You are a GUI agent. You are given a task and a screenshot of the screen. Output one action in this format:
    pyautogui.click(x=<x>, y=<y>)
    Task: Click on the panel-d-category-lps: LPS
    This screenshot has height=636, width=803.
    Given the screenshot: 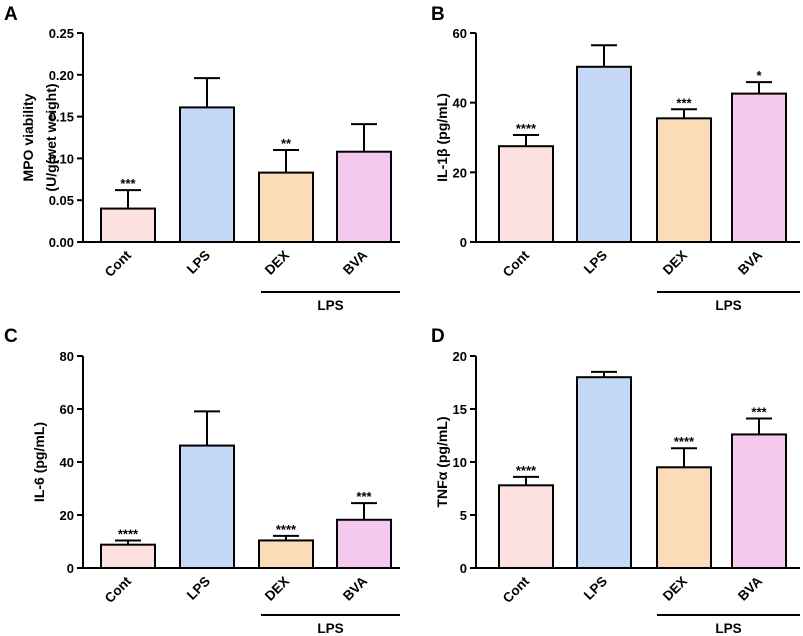 What is the action you would take?
    pyautogui.click(x=595, y=588)
    